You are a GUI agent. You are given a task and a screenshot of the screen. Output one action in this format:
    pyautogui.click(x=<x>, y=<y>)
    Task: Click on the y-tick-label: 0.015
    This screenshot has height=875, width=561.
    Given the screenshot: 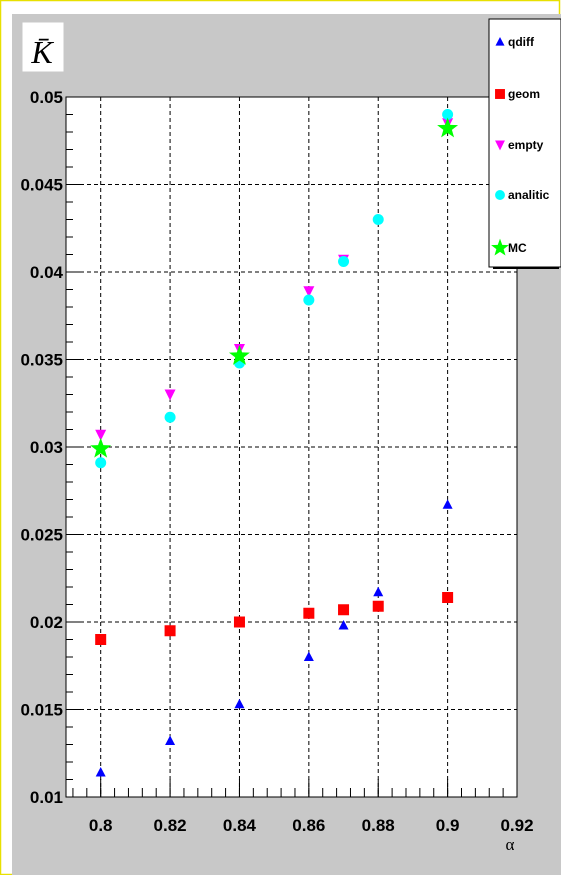 What is the action you would take?
    pyautogui.click(x=41, y=710)
    